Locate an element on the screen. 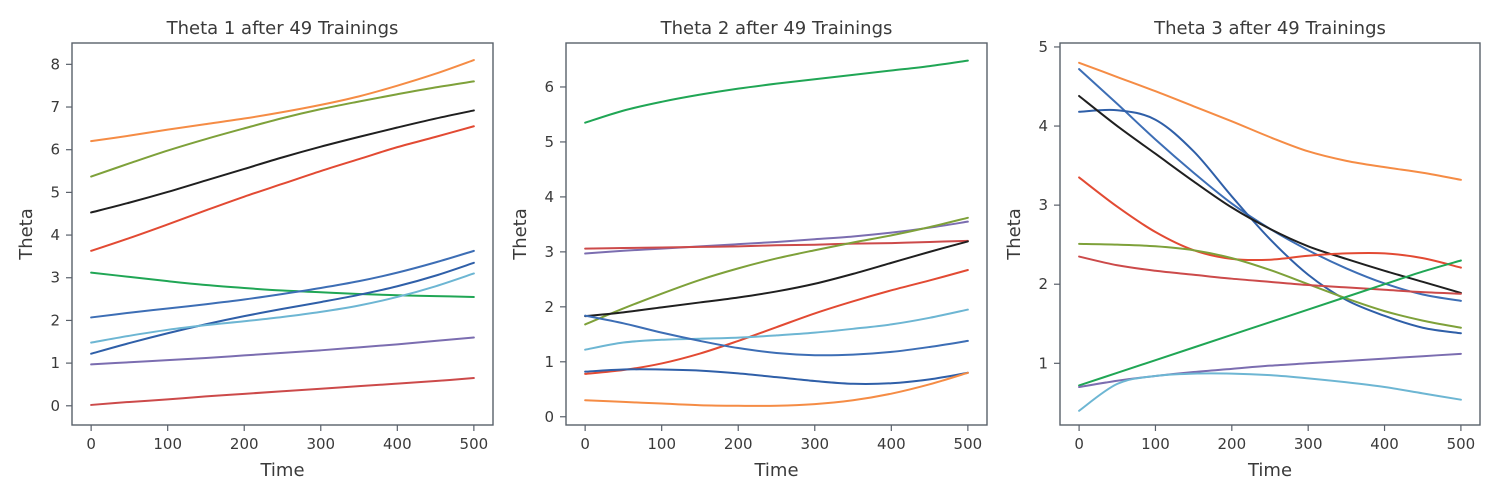 The image size is (1500, 500). y-tick-label: 8 is located at coordinates (55, 64).